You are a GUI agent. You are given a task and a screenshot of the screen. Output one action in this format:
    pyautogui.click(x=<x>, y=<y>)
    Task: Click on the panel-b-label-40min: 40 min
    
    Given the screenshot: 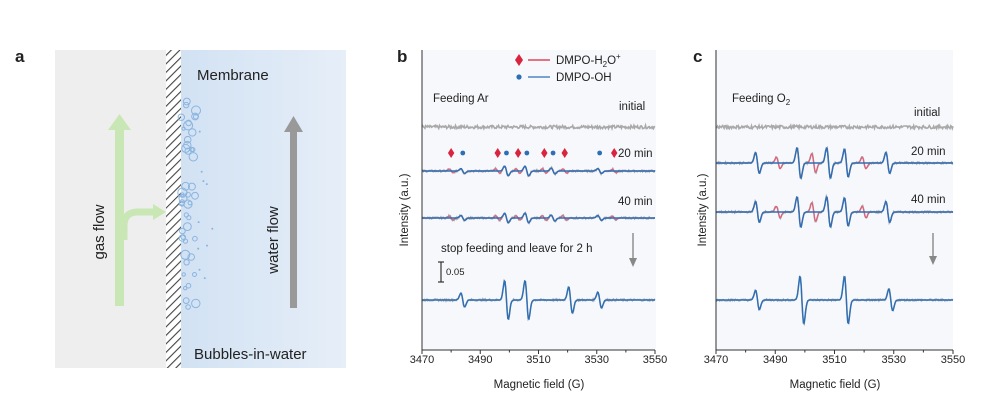 What is the action you would take?
    pyautogui.click(x=635, y=202)
    